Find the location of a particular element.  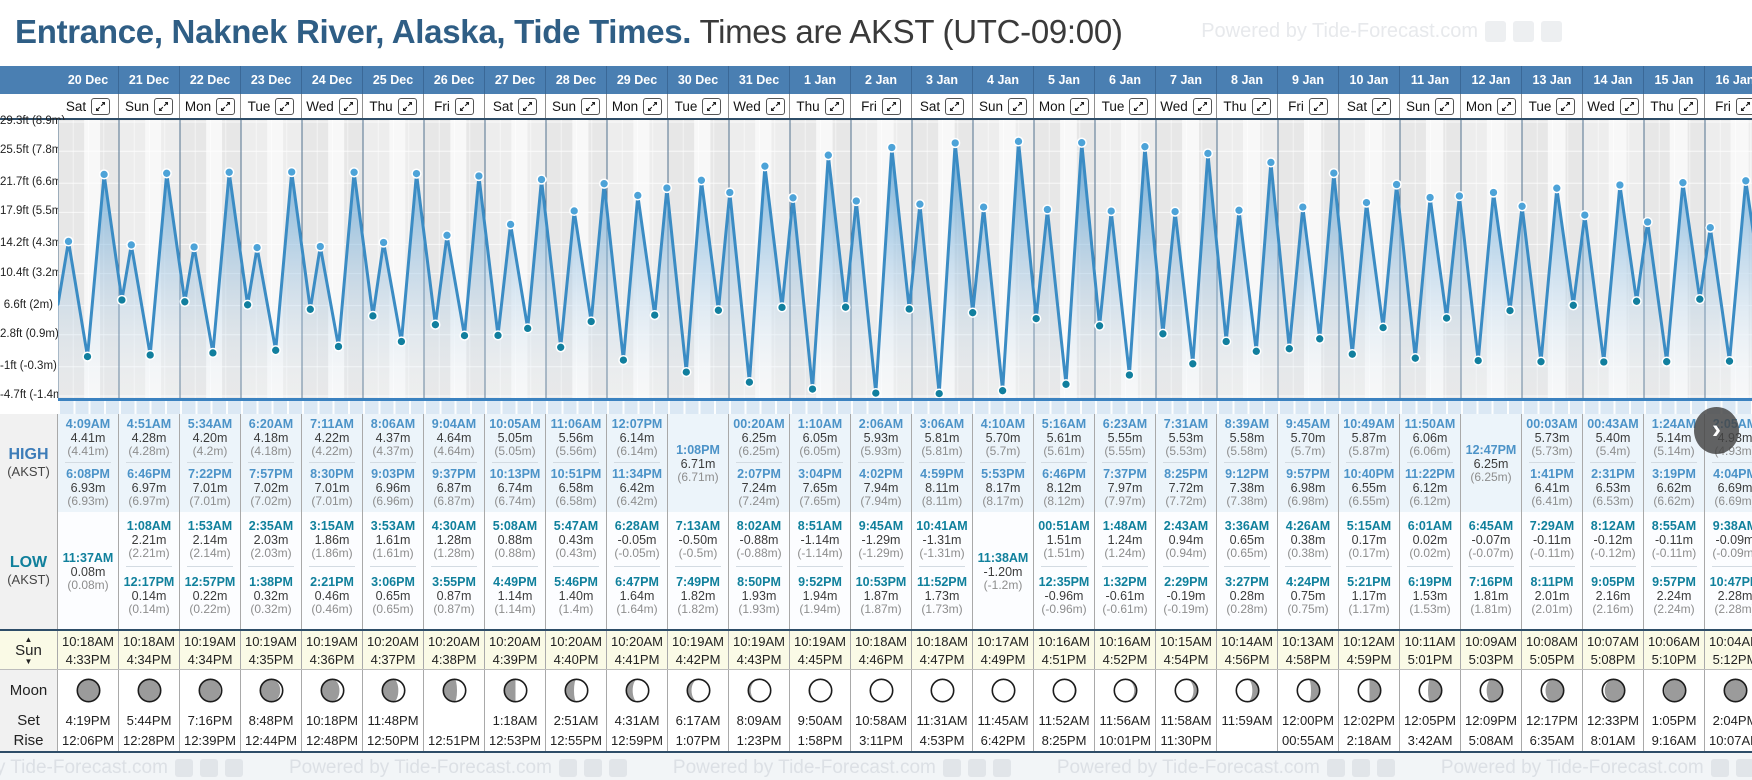

sunrise-time: 10:16AM is located at coordinates (1064, 641).